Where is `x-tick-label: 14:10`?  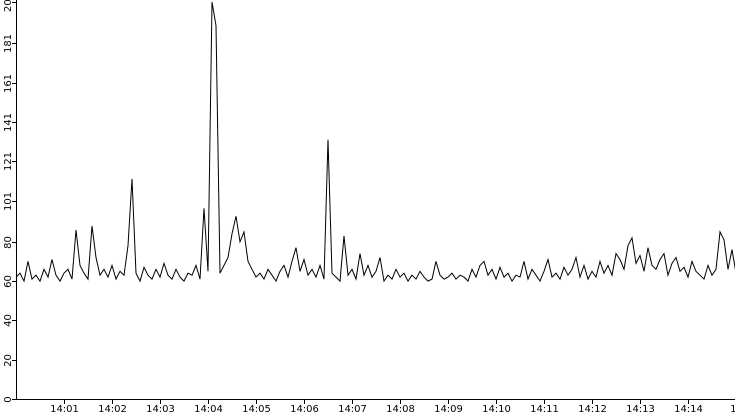
x-tick-label: 14:10 is located at coordinates (496, 409).